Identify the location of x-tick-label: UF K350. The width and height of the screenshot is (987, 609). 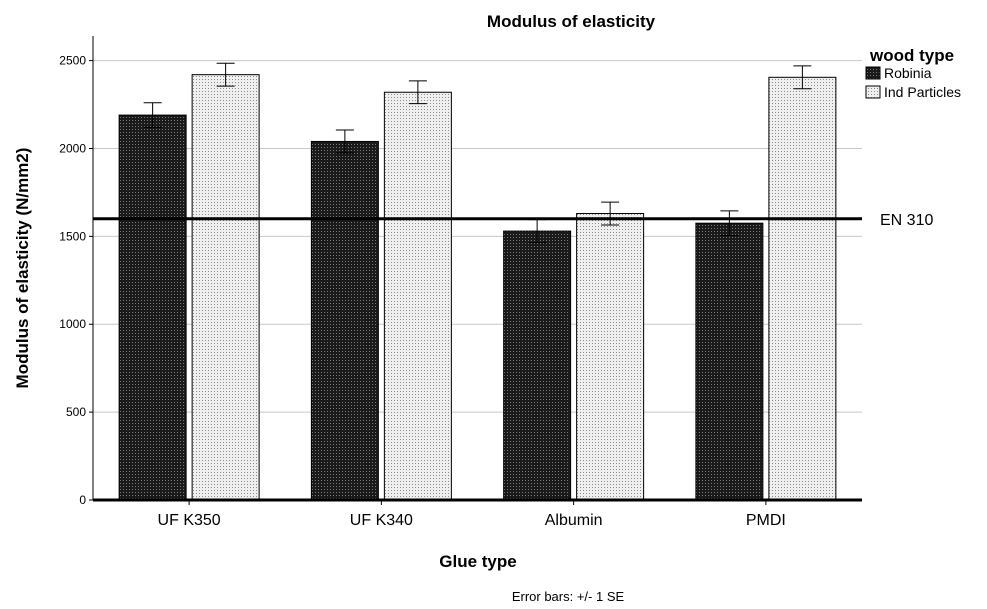
(189, 520).